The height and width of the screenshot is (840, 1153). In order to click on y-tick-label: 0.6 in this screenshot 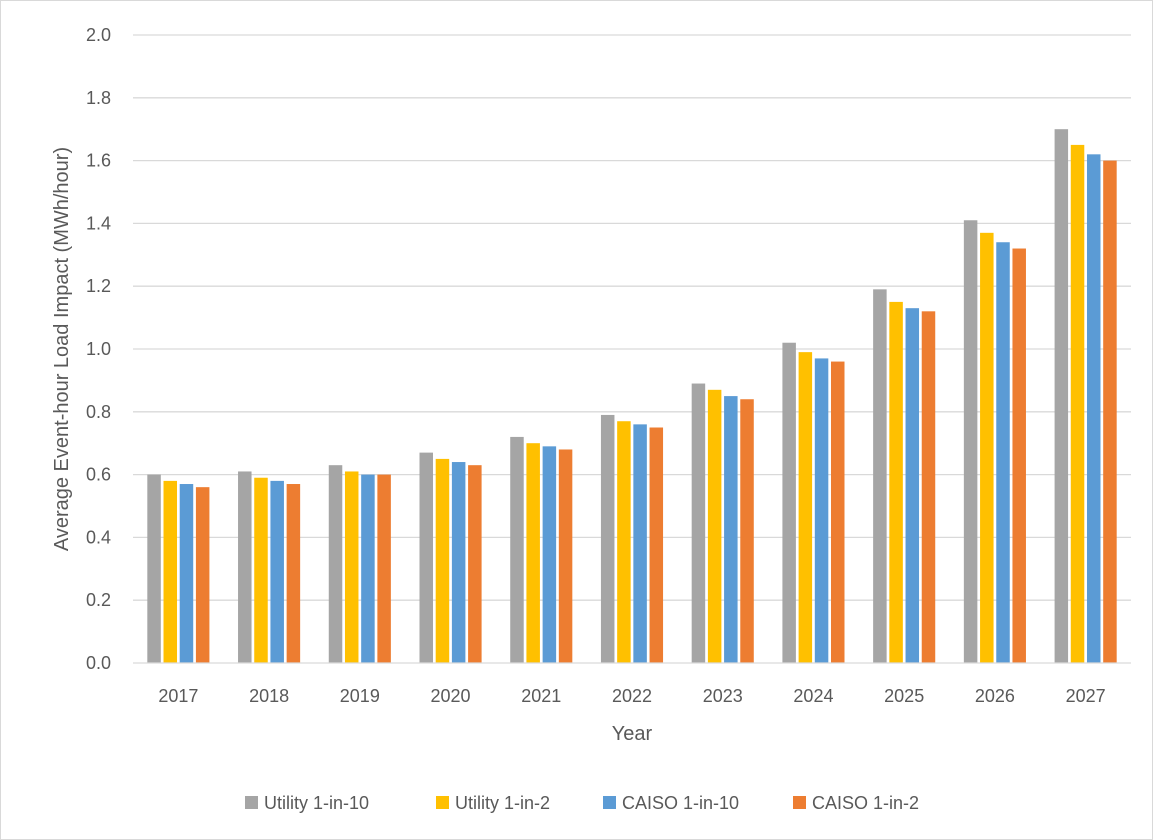, I will do `click(98, 475)`.